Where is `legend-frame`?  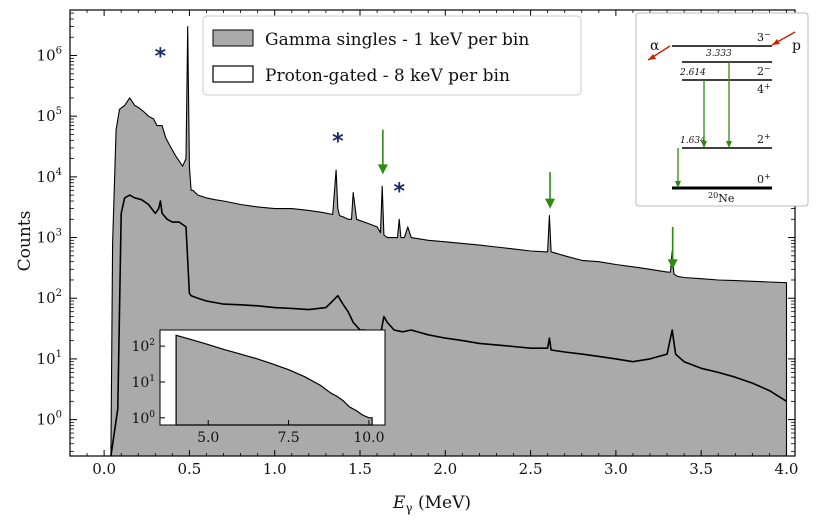
legend-frame is located at coordinates (392, 55).